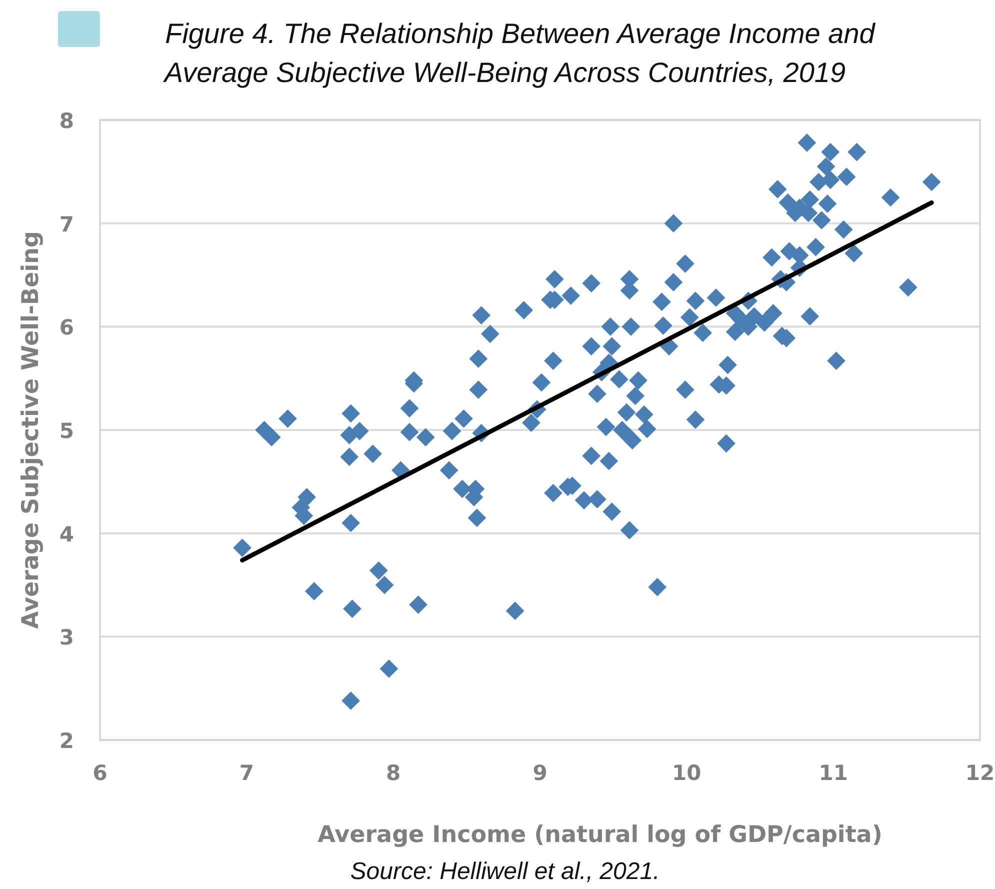  What do you see at coordinates (66, 638) in the screenshot?
I see `y-tick-label: 3` at bounding box center [66, 638].